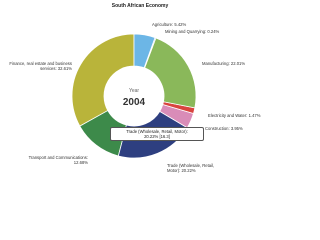 The image size is (320, 240). I want to click on center-label: Year, so click(134, 91).